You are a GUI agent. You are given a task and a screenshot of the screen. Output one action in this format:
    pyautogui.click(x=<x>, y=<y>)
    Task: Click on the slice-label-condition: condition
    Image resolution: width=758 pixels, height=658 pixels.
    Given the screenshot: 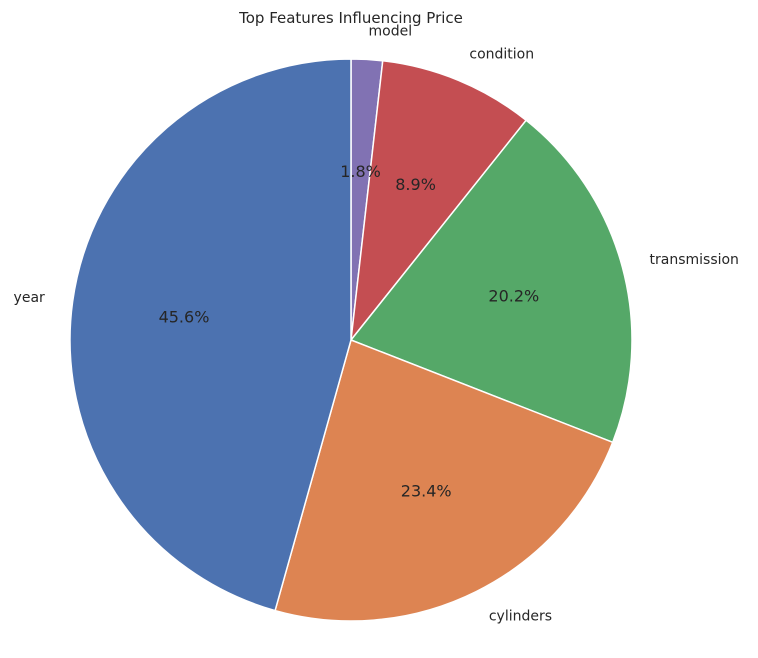 What is the action you would take?
    pyautogui.click(x=501, y=54)
    